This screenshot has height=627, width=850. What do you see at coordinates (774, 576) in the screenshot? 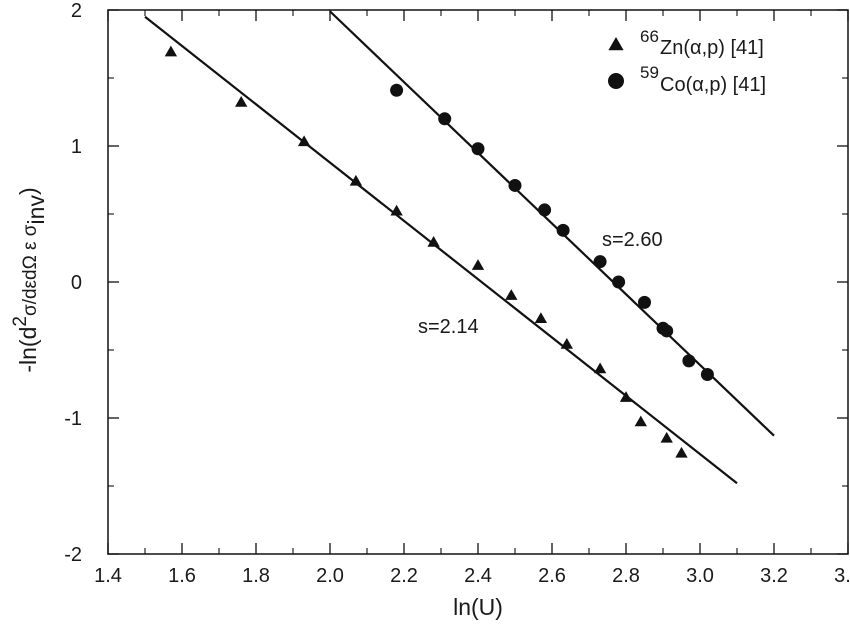
I see `x-tick-label: 3.2` at bounding box center [774, 576].